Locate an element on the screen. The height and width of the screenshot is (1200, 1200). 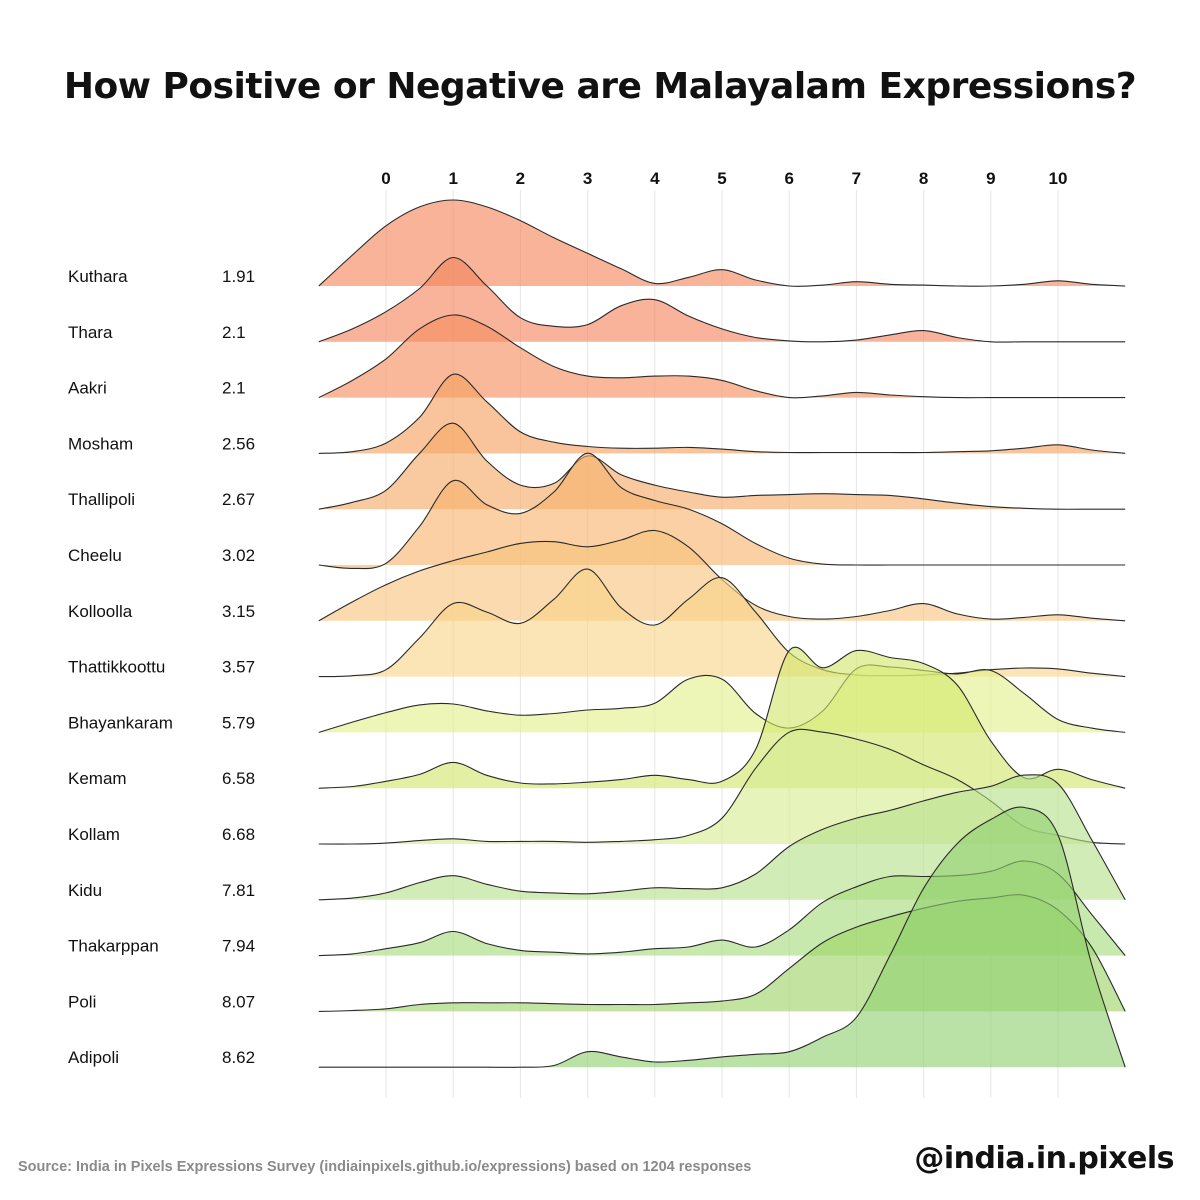
row-label: Mosham is located at coordinates (100, 443).